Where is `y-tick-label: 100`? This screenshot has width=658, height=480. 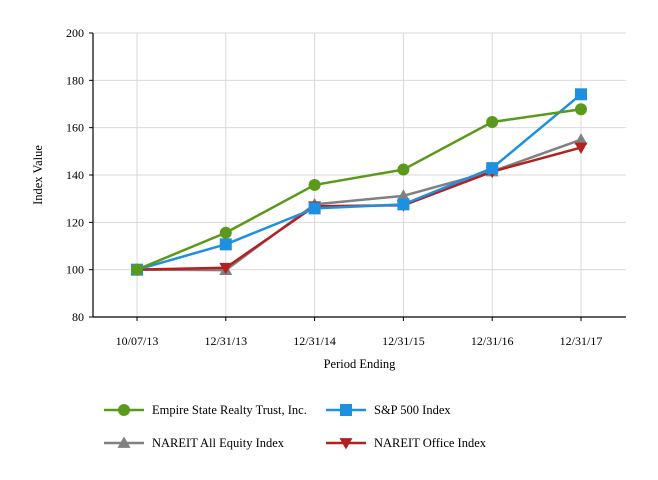
y-tick-label: 100 is located at coordinates (75, 270).